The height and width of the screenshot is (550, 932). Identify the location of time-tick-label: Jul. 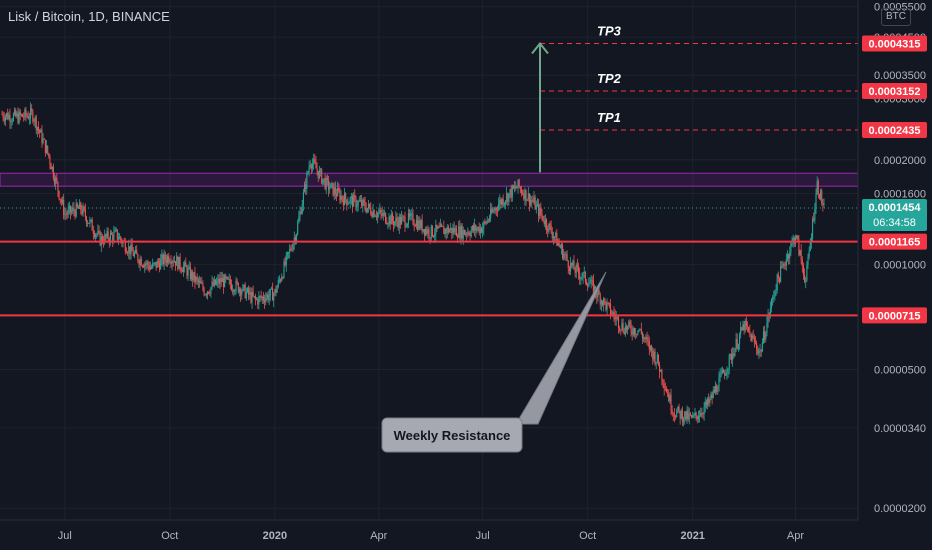
(65, 536).